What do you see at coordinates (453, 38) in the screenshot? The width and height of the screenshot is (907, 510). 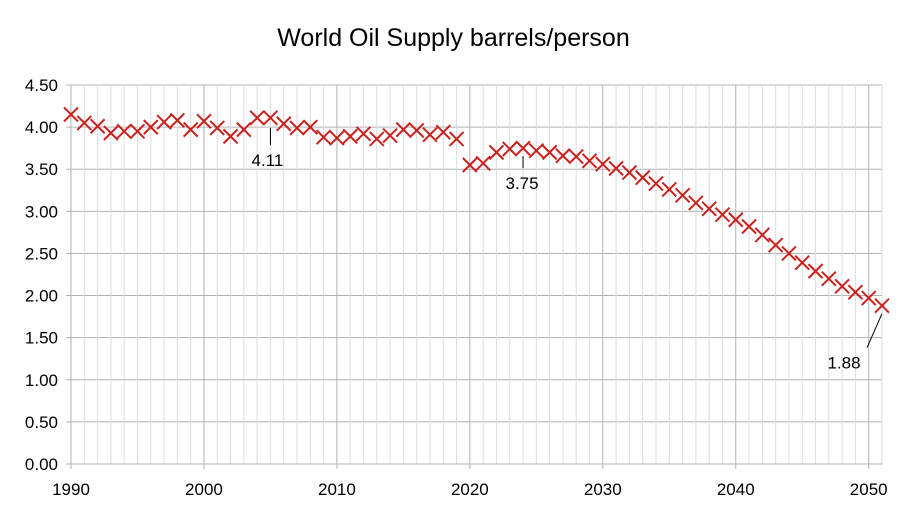 I see `chart-title: World Oil Supply barrels/person` at bounding box center [453, 38].